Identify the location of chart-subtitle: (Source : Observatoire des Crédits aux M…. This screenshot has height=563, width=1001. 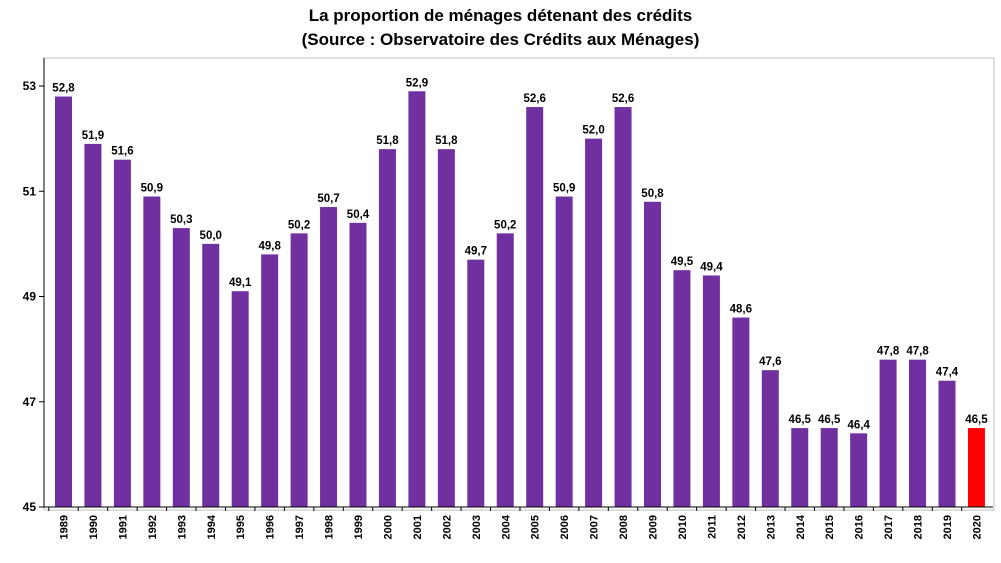
(500, 39).